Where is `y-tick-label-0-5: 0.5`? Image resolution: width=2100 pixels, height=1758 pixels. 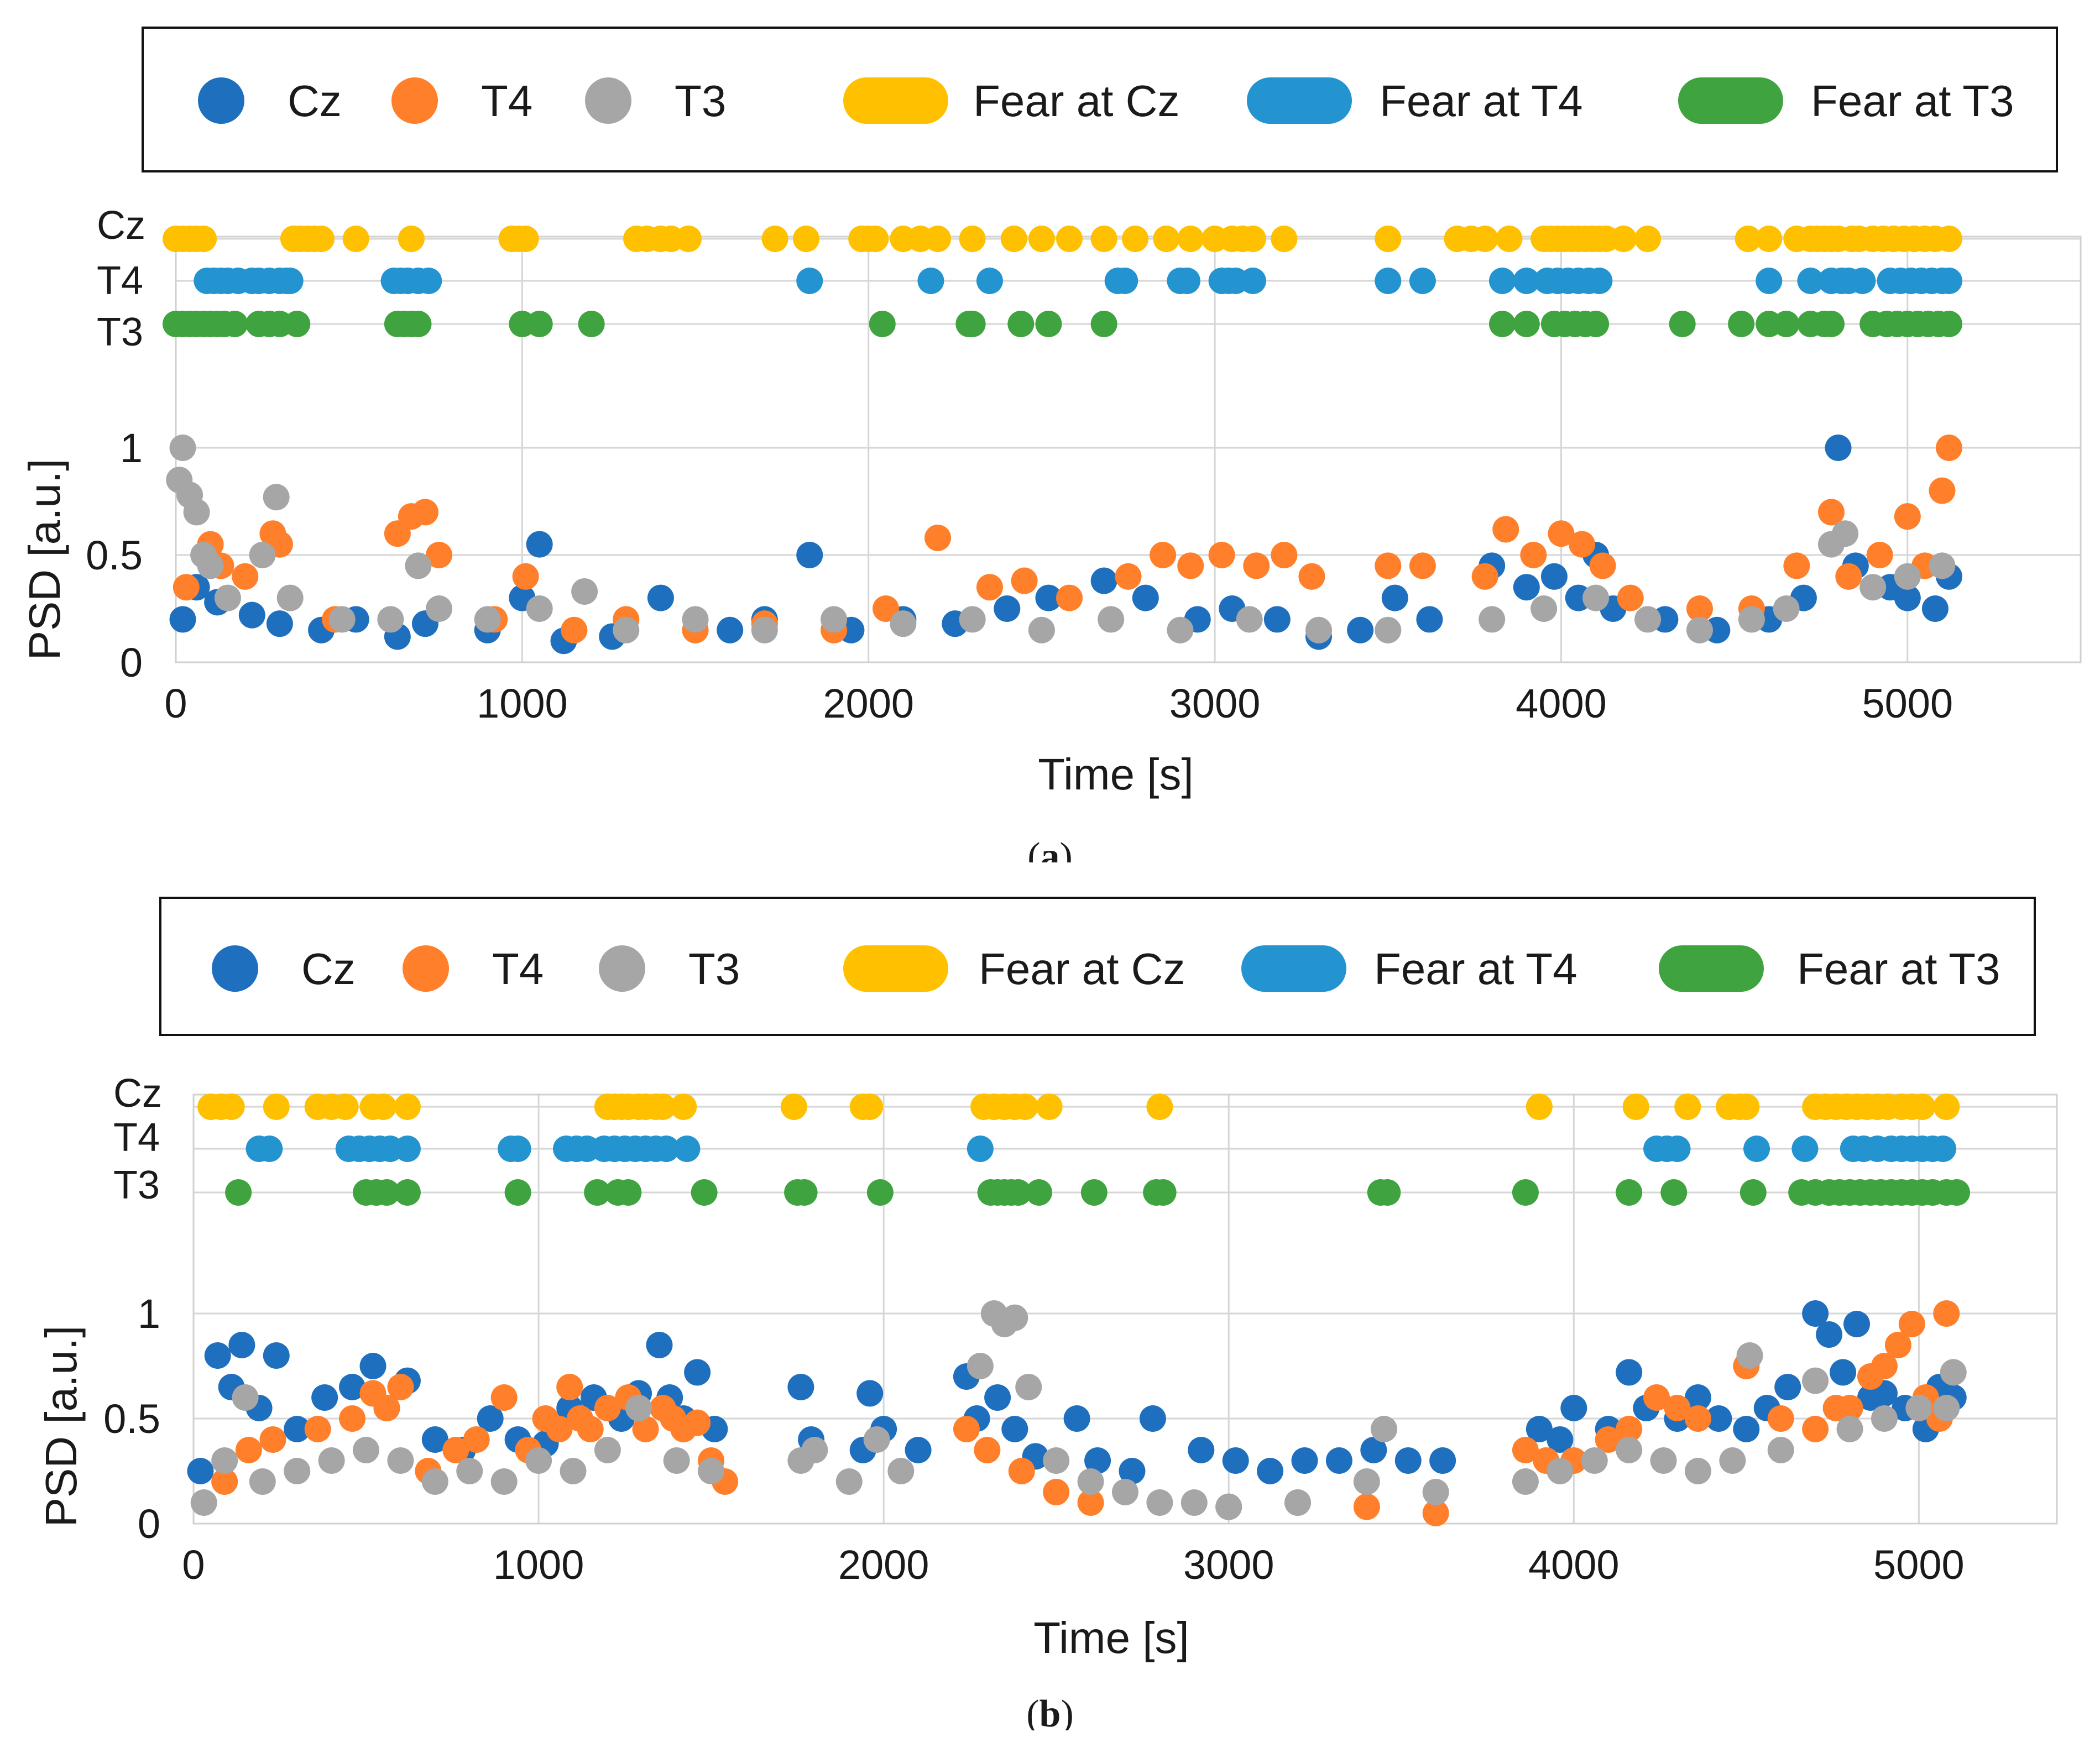 y-tick-label-0-5: 0.5 is located at coordinates (114, 555).